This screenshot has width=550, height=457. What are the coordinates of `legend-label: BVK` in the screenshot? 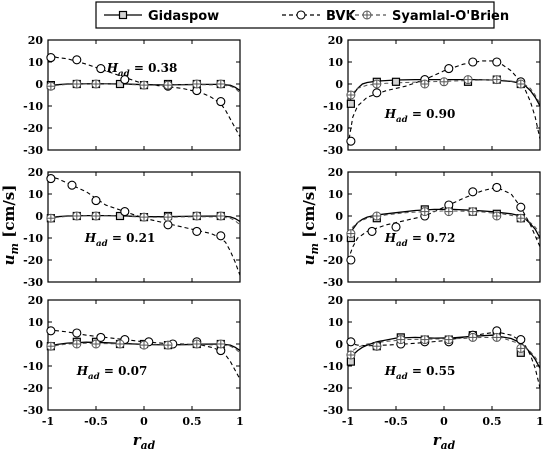 It's located at (341, 16).